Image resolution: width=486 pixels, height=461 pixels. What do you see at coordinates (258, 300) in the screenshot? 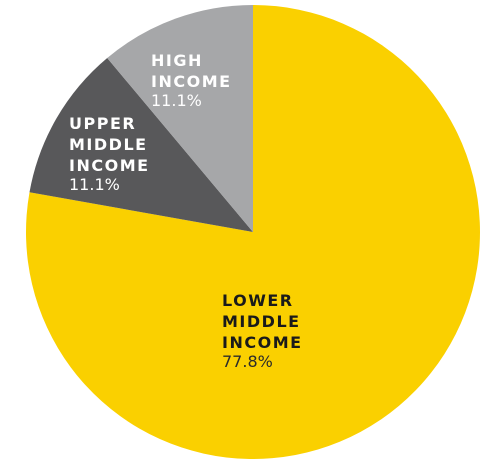
I see `slice-label-line: LOWER` at bounding box center [258, 300].